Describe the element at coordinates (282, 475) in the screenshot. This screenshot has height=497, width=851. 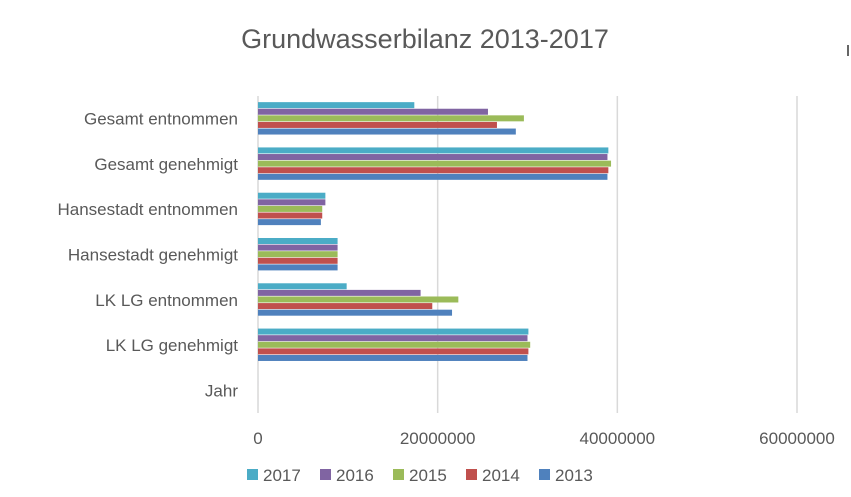
I see `legend-label-2017: 2017` at that location.